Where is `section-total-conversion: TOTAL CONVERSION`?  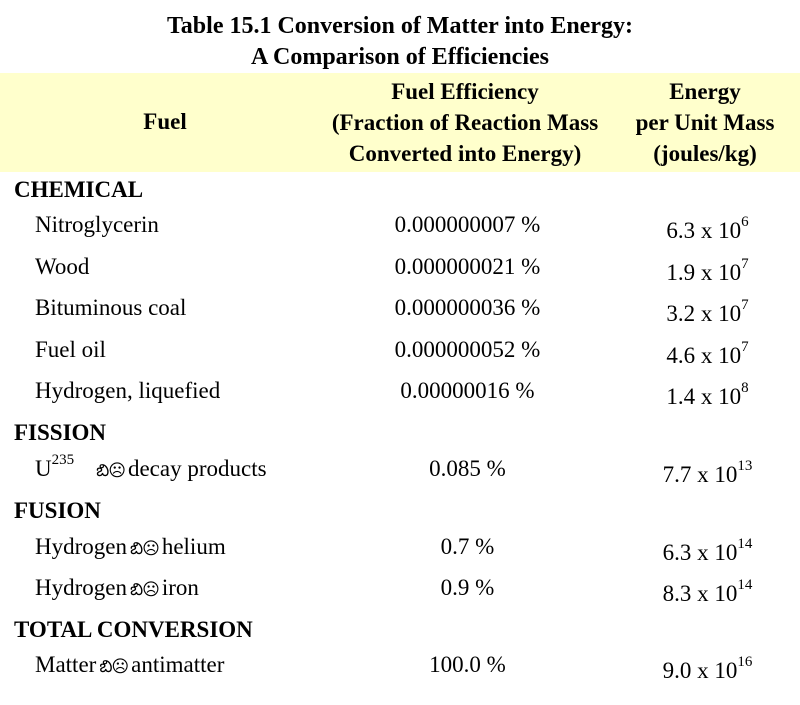 section-total-conversion: TOTAL CONVERSION is located at coordinates (133, 629).